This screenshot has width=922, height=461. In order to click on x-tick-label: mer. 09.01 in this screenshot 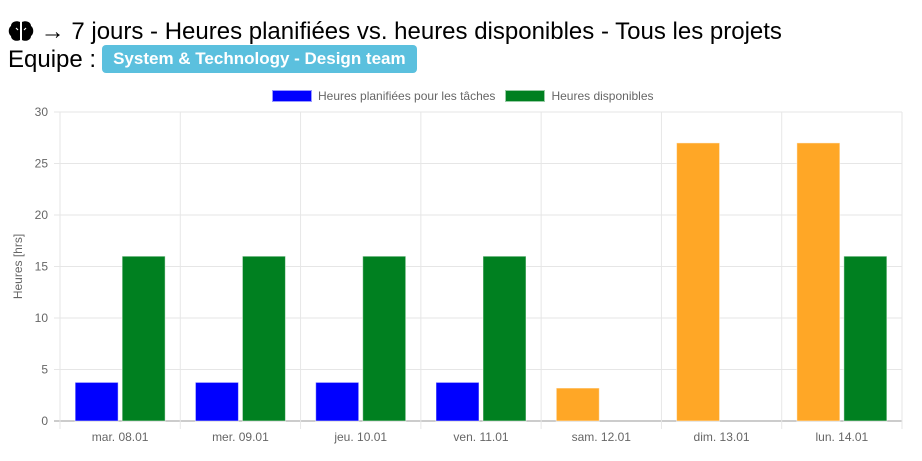, I will do `click(240, 437)`.